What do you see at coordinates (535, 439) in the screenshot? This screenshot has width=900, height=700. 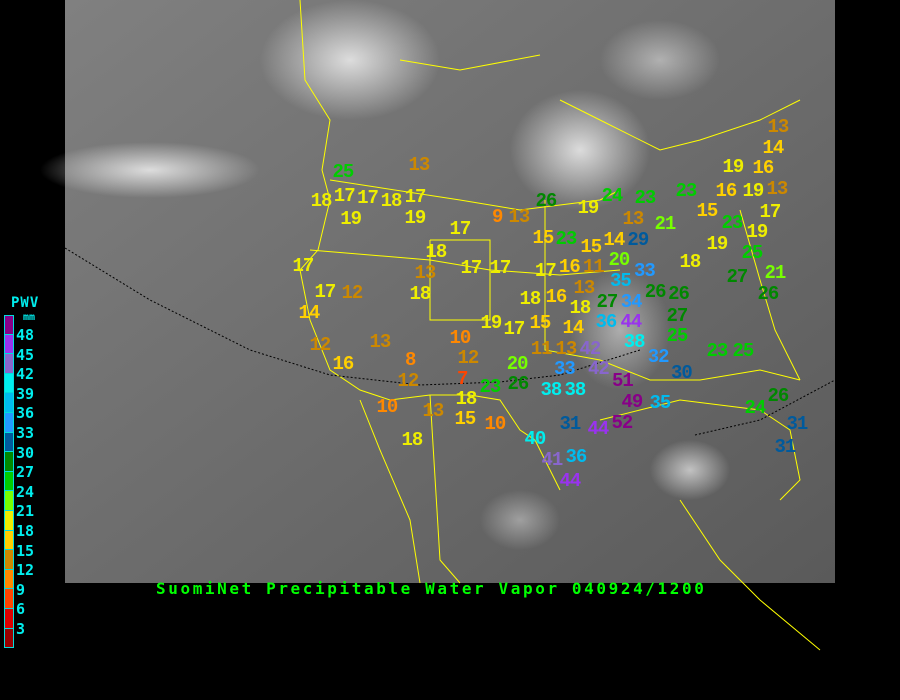 I see `station-pwv-value: 40` at bounding box center [535, 439].